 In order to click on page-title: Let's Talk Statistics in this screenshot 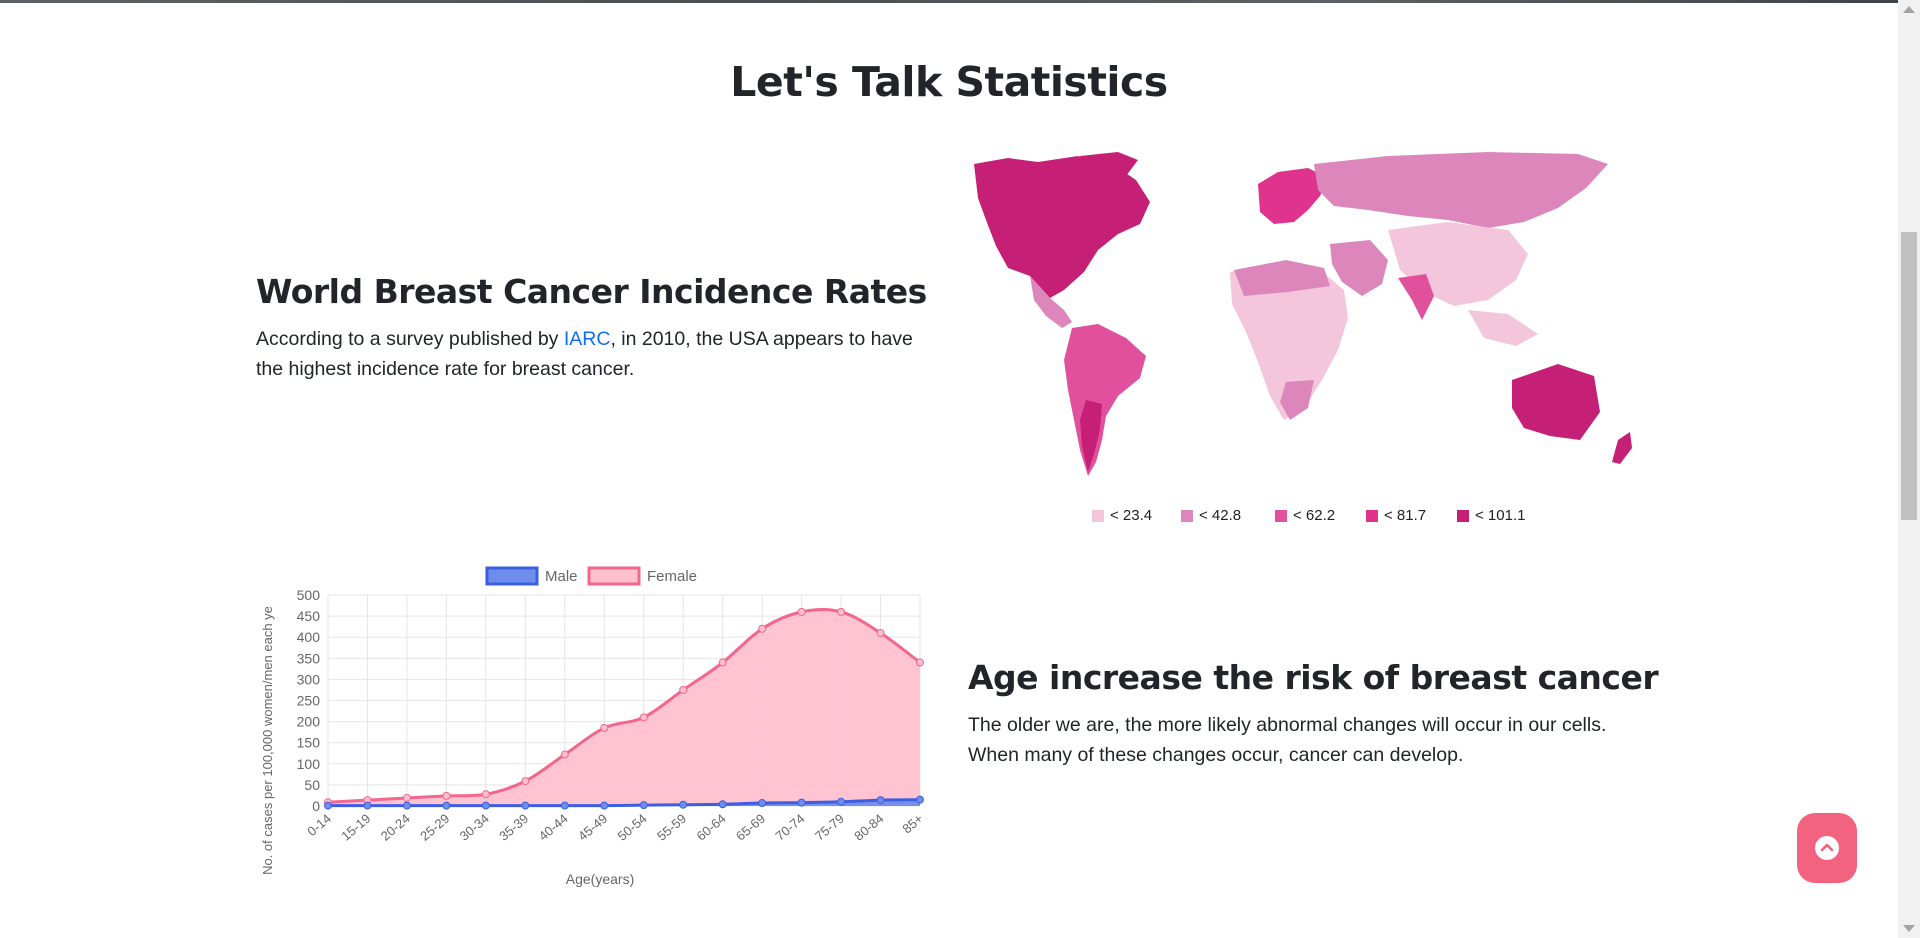, I will do `click(949, 82)`.